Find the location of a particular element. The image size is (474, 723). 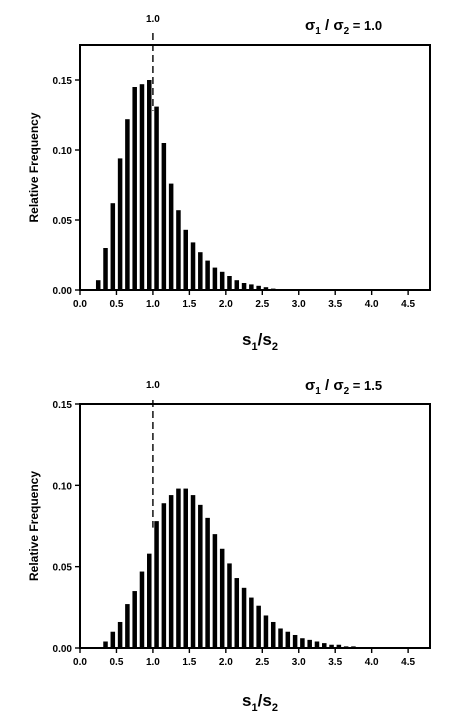

x-tick-label: 3.5 is located at coordinates (335, 304).